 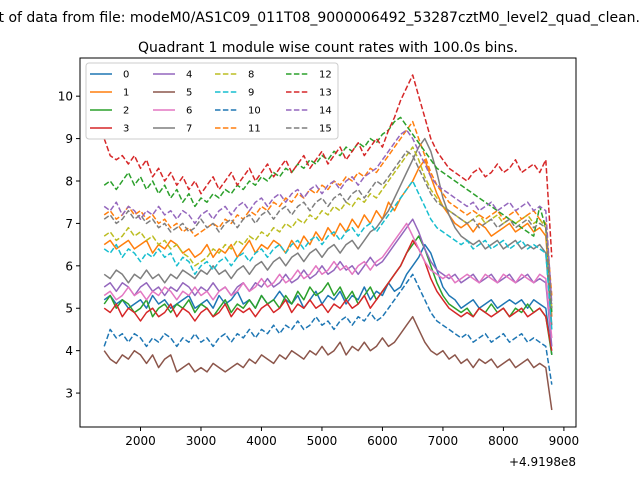 I want to click on legend-label-12: 12, so click(x=325, y=75).